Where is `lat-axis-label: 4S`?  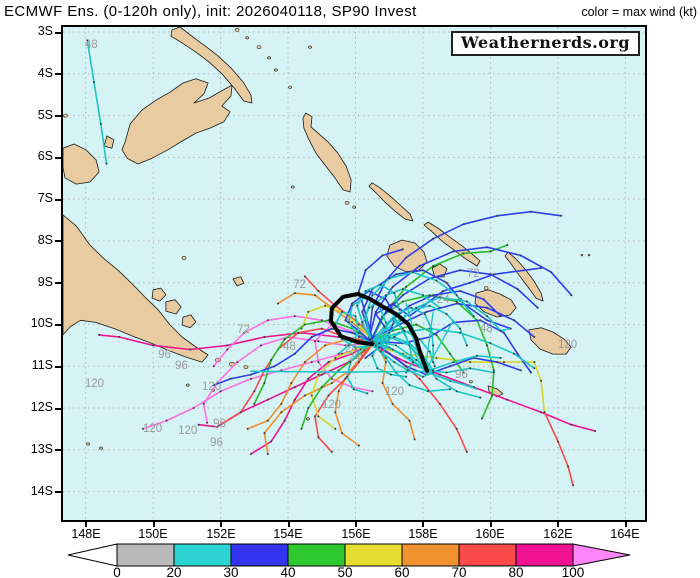
lat-axis-label: 4S is located at coordinates (45, 73).